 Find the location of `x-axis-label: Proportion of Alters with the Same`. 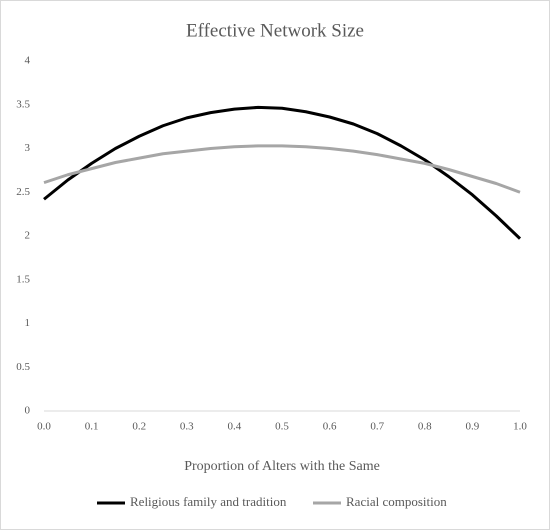

x-axis-label: Proportion of Alters with the Same is located at coordinates (282, 466).